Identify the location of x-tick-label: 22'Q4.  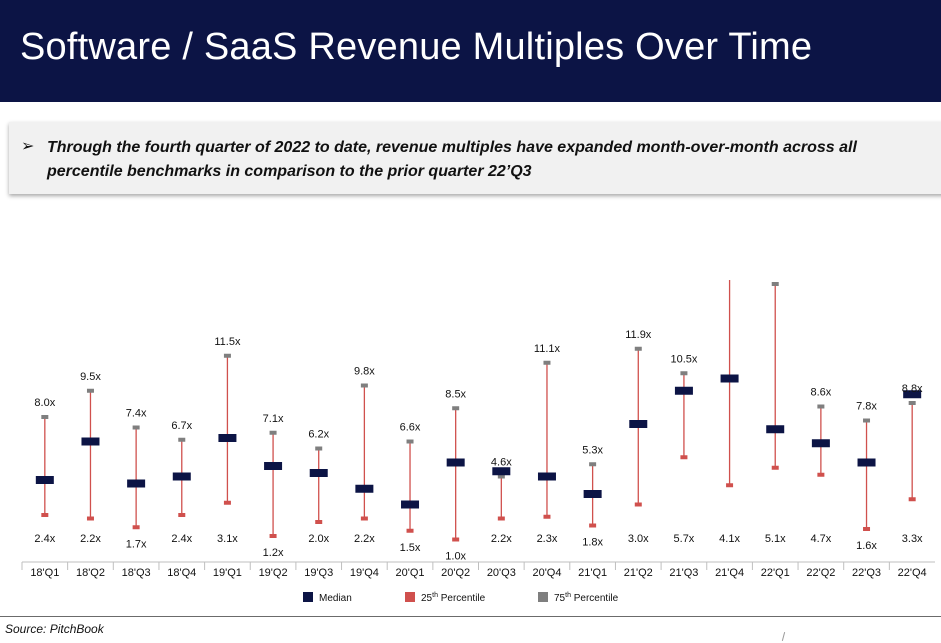
(912, 573).